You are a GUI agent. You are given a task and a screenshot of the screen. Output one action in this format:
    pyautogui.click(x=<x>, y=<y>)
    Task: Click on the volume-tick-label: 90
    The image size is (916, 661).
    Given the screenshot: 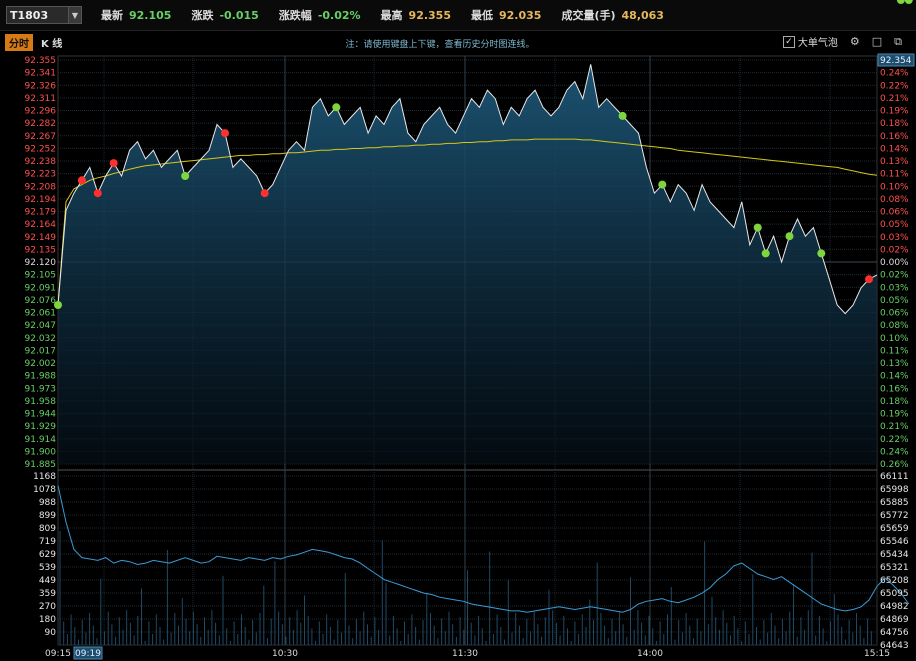 What is the action you would take?
    pyautogui.click(x=51, y=633)
    